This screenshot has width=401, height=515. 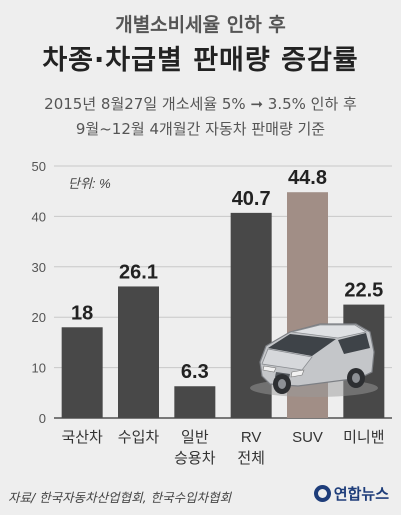 I want to click on y-tick-label: 30, so click(x=39, y=267).